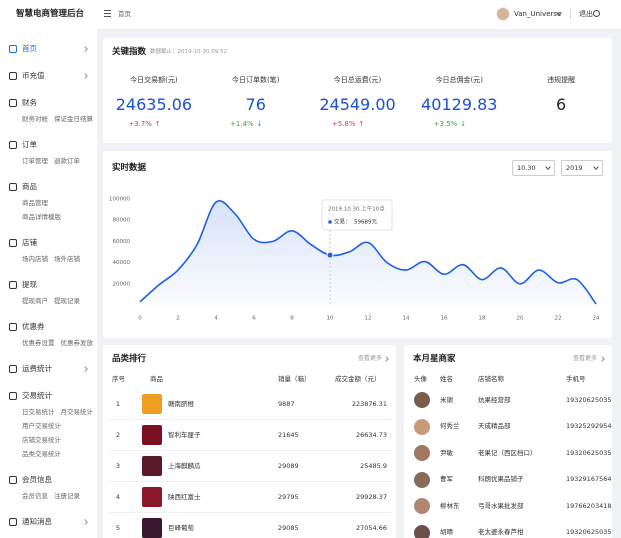 The image size is (621, 538). What do you see at coordinates (29, 285) in the screenshot?
I see `menu-item: 提现` at bounding box center [29, 285].